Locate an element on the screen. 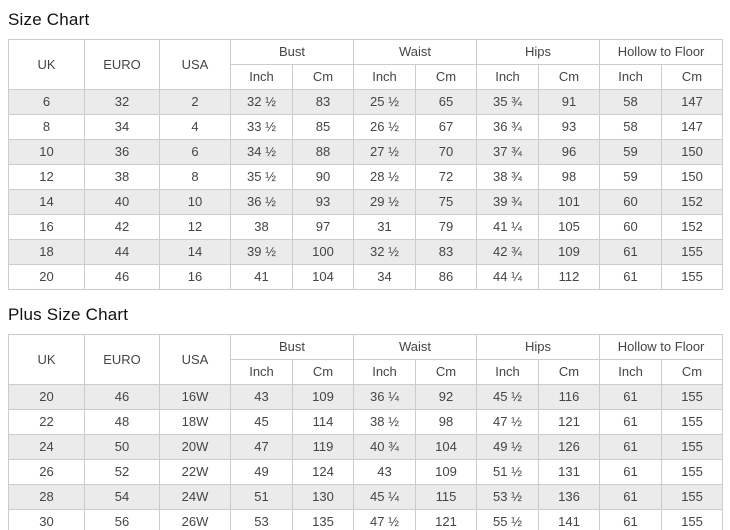 This screenshot has width=730, height=530. table-cell: 14 is located at coordinates (195, 252).